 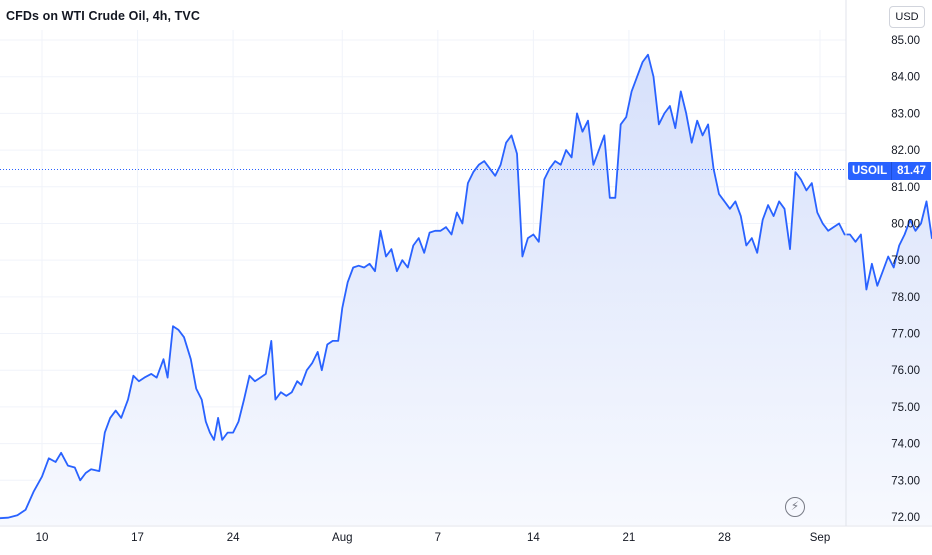 What do you see at coordinates (905, 298) in the screenshot?
I see `y-tick-label: 78.00` at bounding box center [905, 298].